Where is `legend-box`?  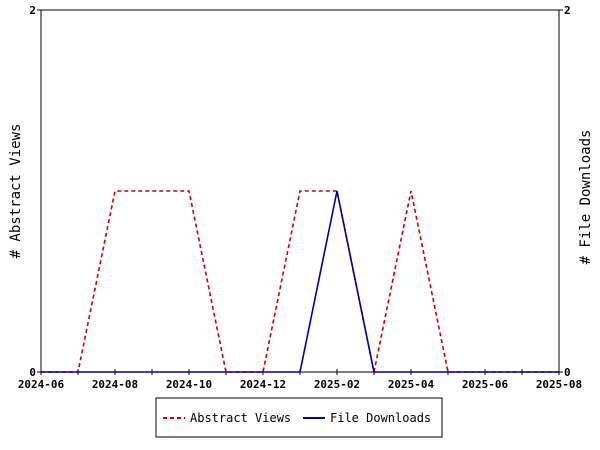
legend-box is located at coordinates (299, 417).